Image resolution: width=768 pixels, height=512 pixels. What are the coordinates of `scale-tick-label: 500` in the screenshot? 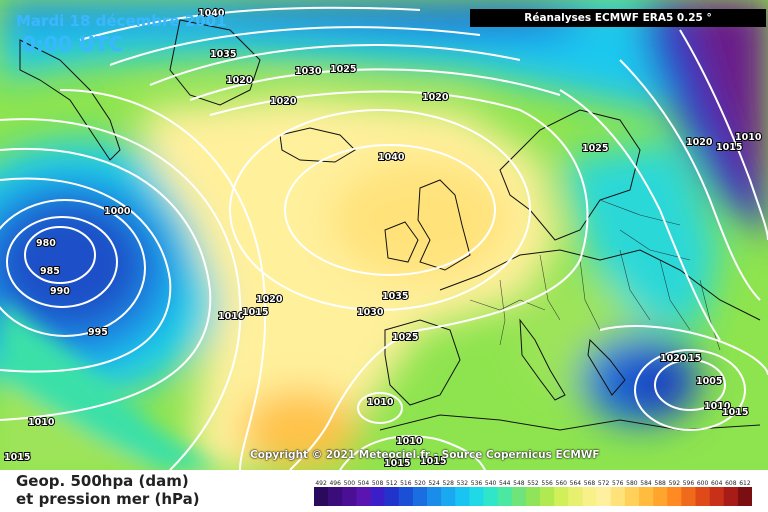 It's located at (350, 483).